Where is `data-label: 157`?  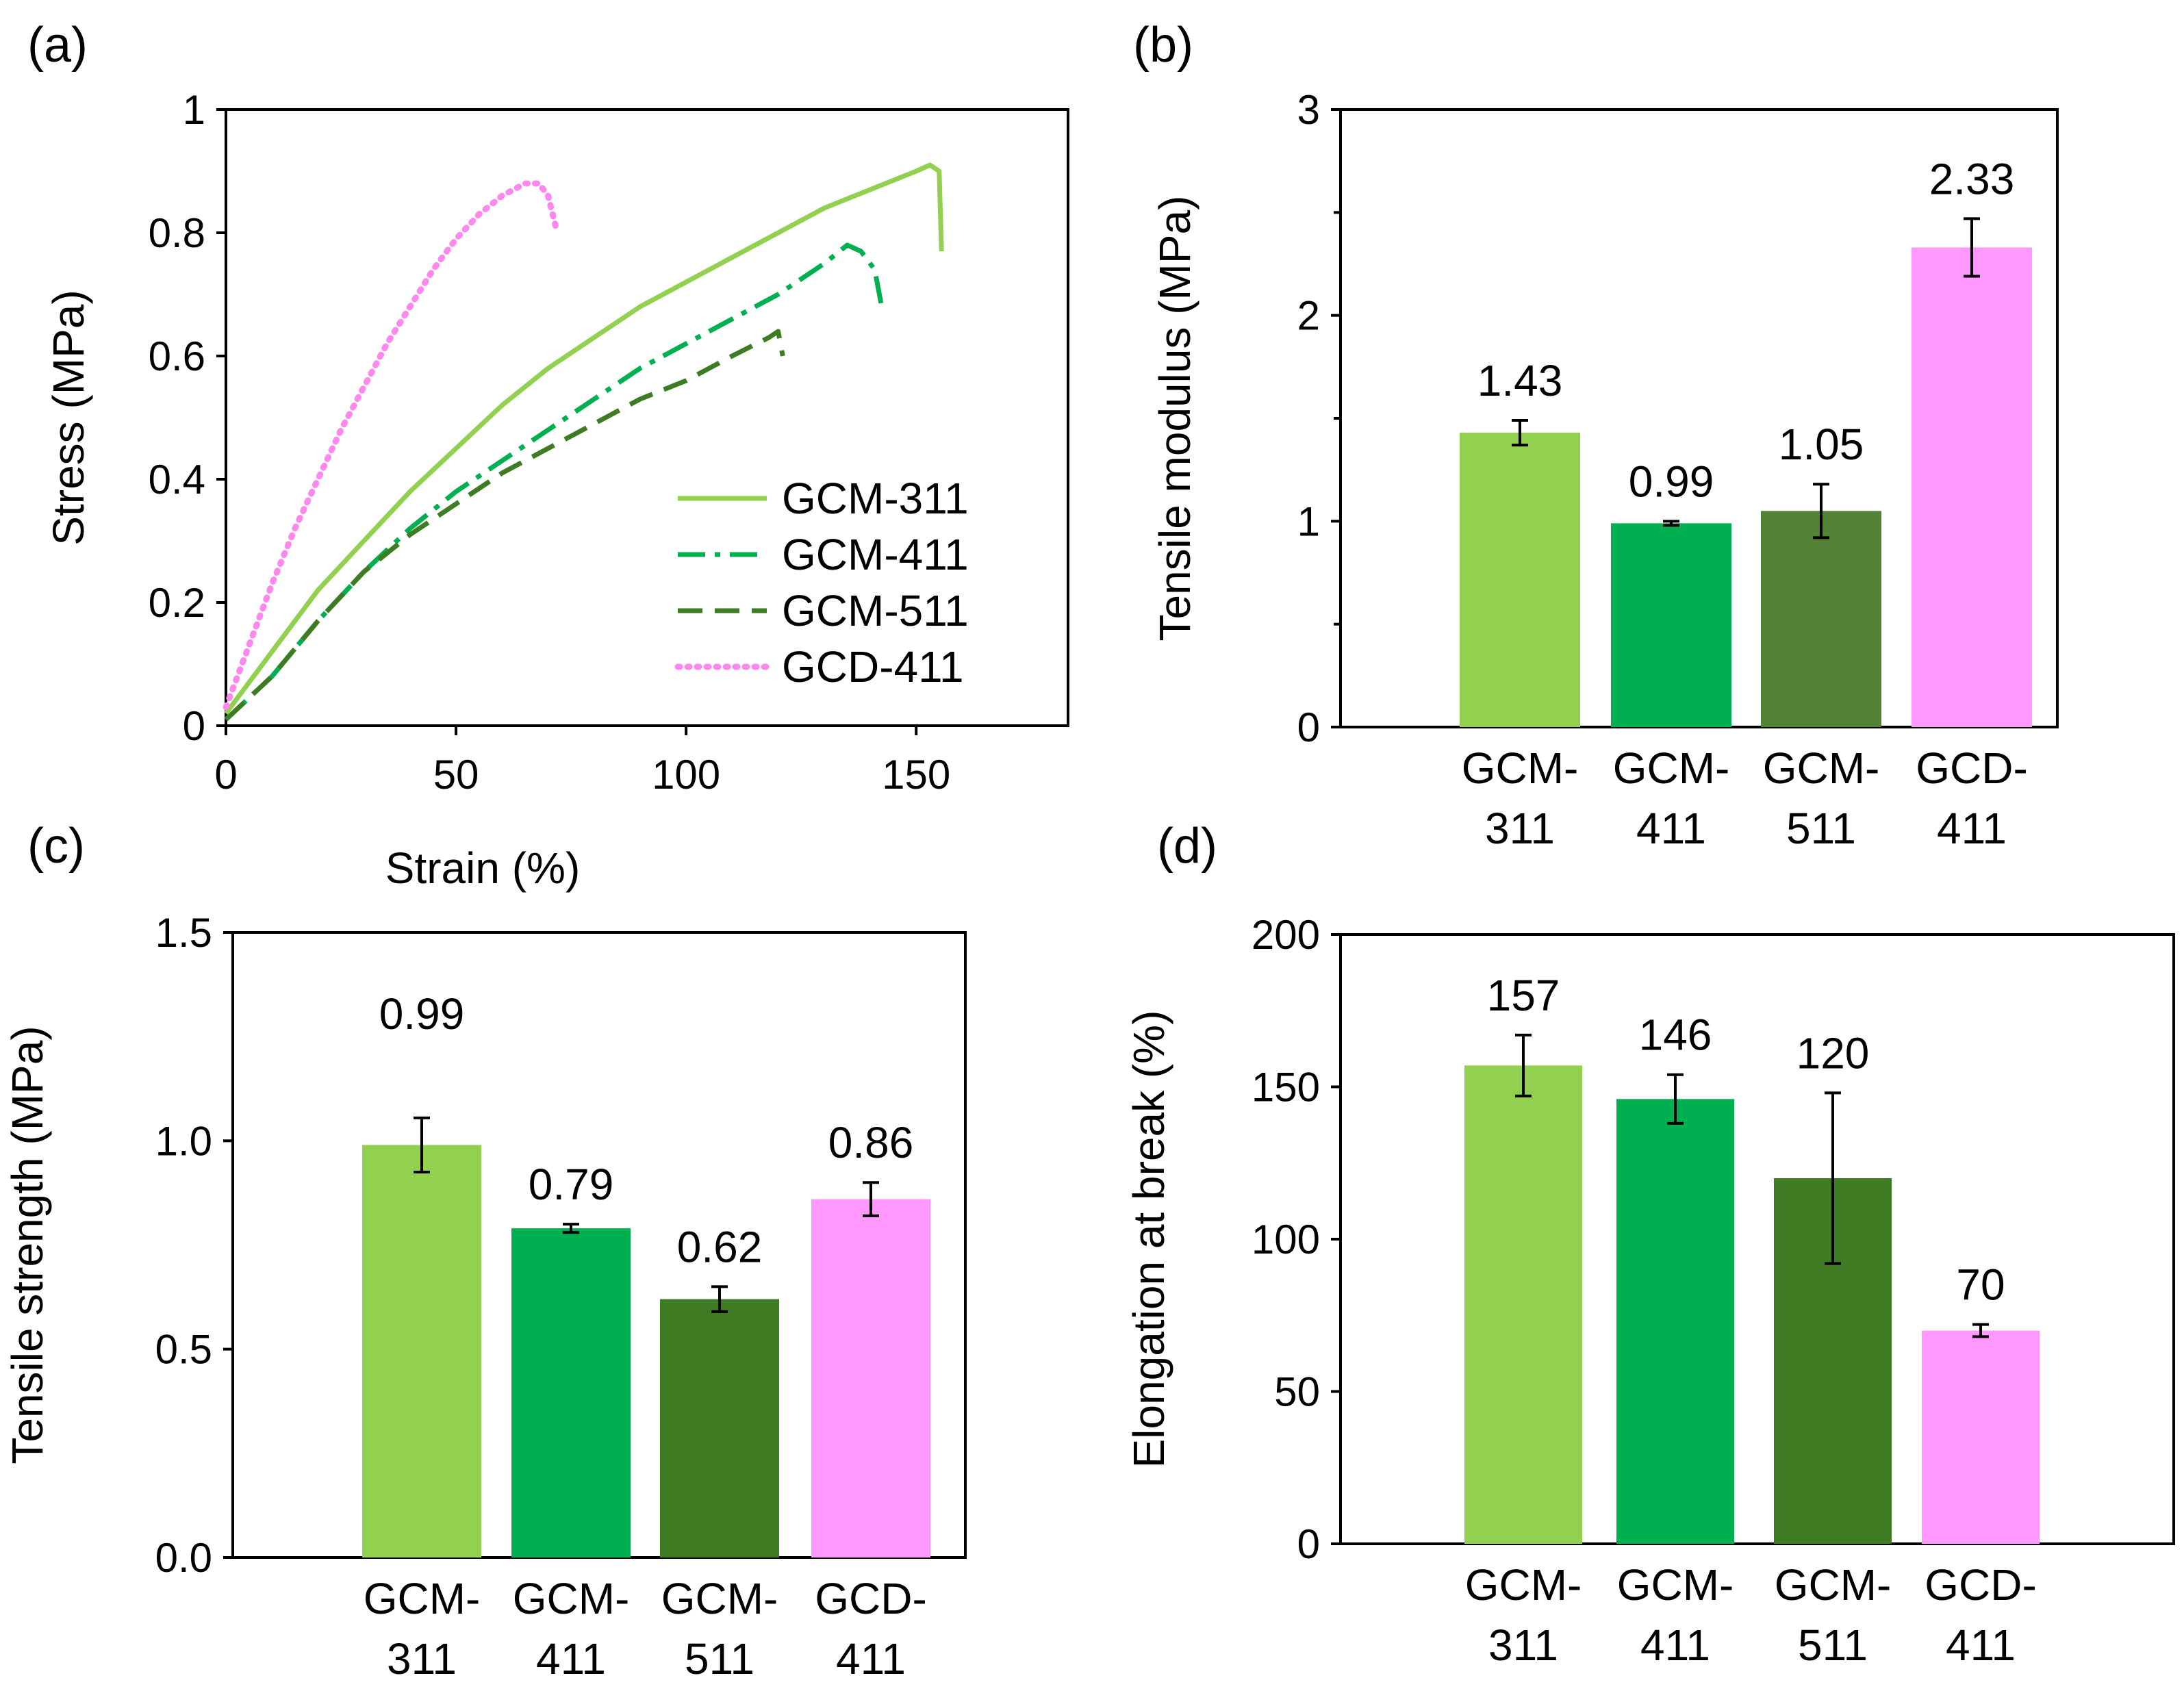 data-label: 157 is located at coordinates (1523, 995).